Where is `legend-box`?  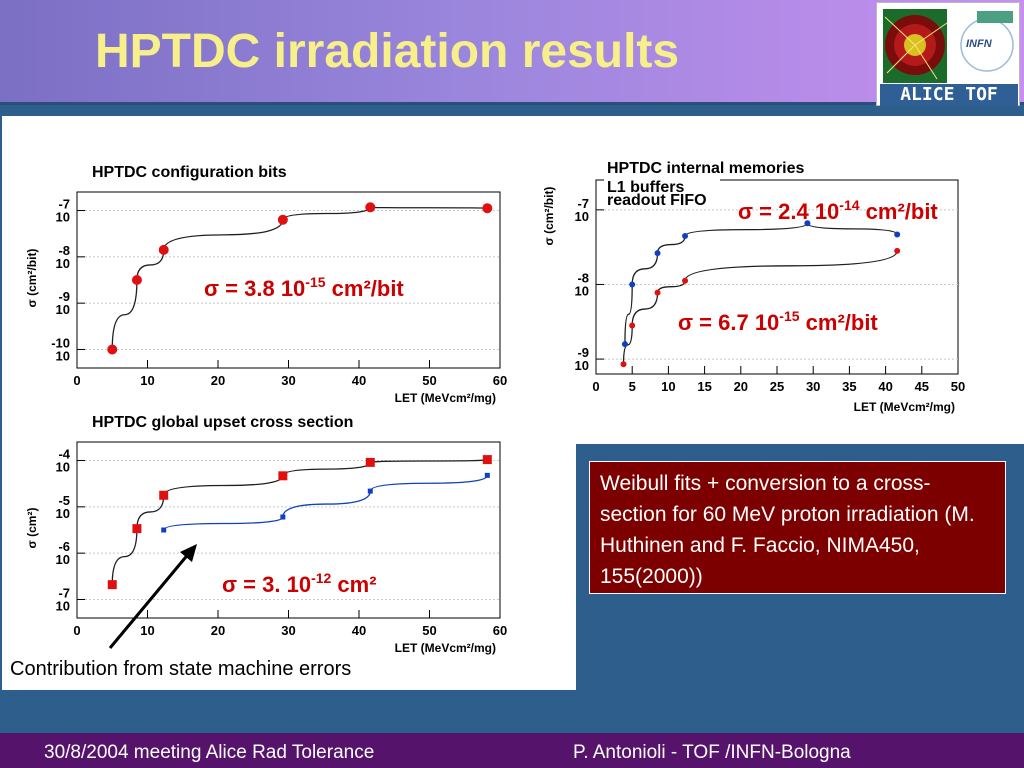
legend-box is located at coordinates (662, 193).